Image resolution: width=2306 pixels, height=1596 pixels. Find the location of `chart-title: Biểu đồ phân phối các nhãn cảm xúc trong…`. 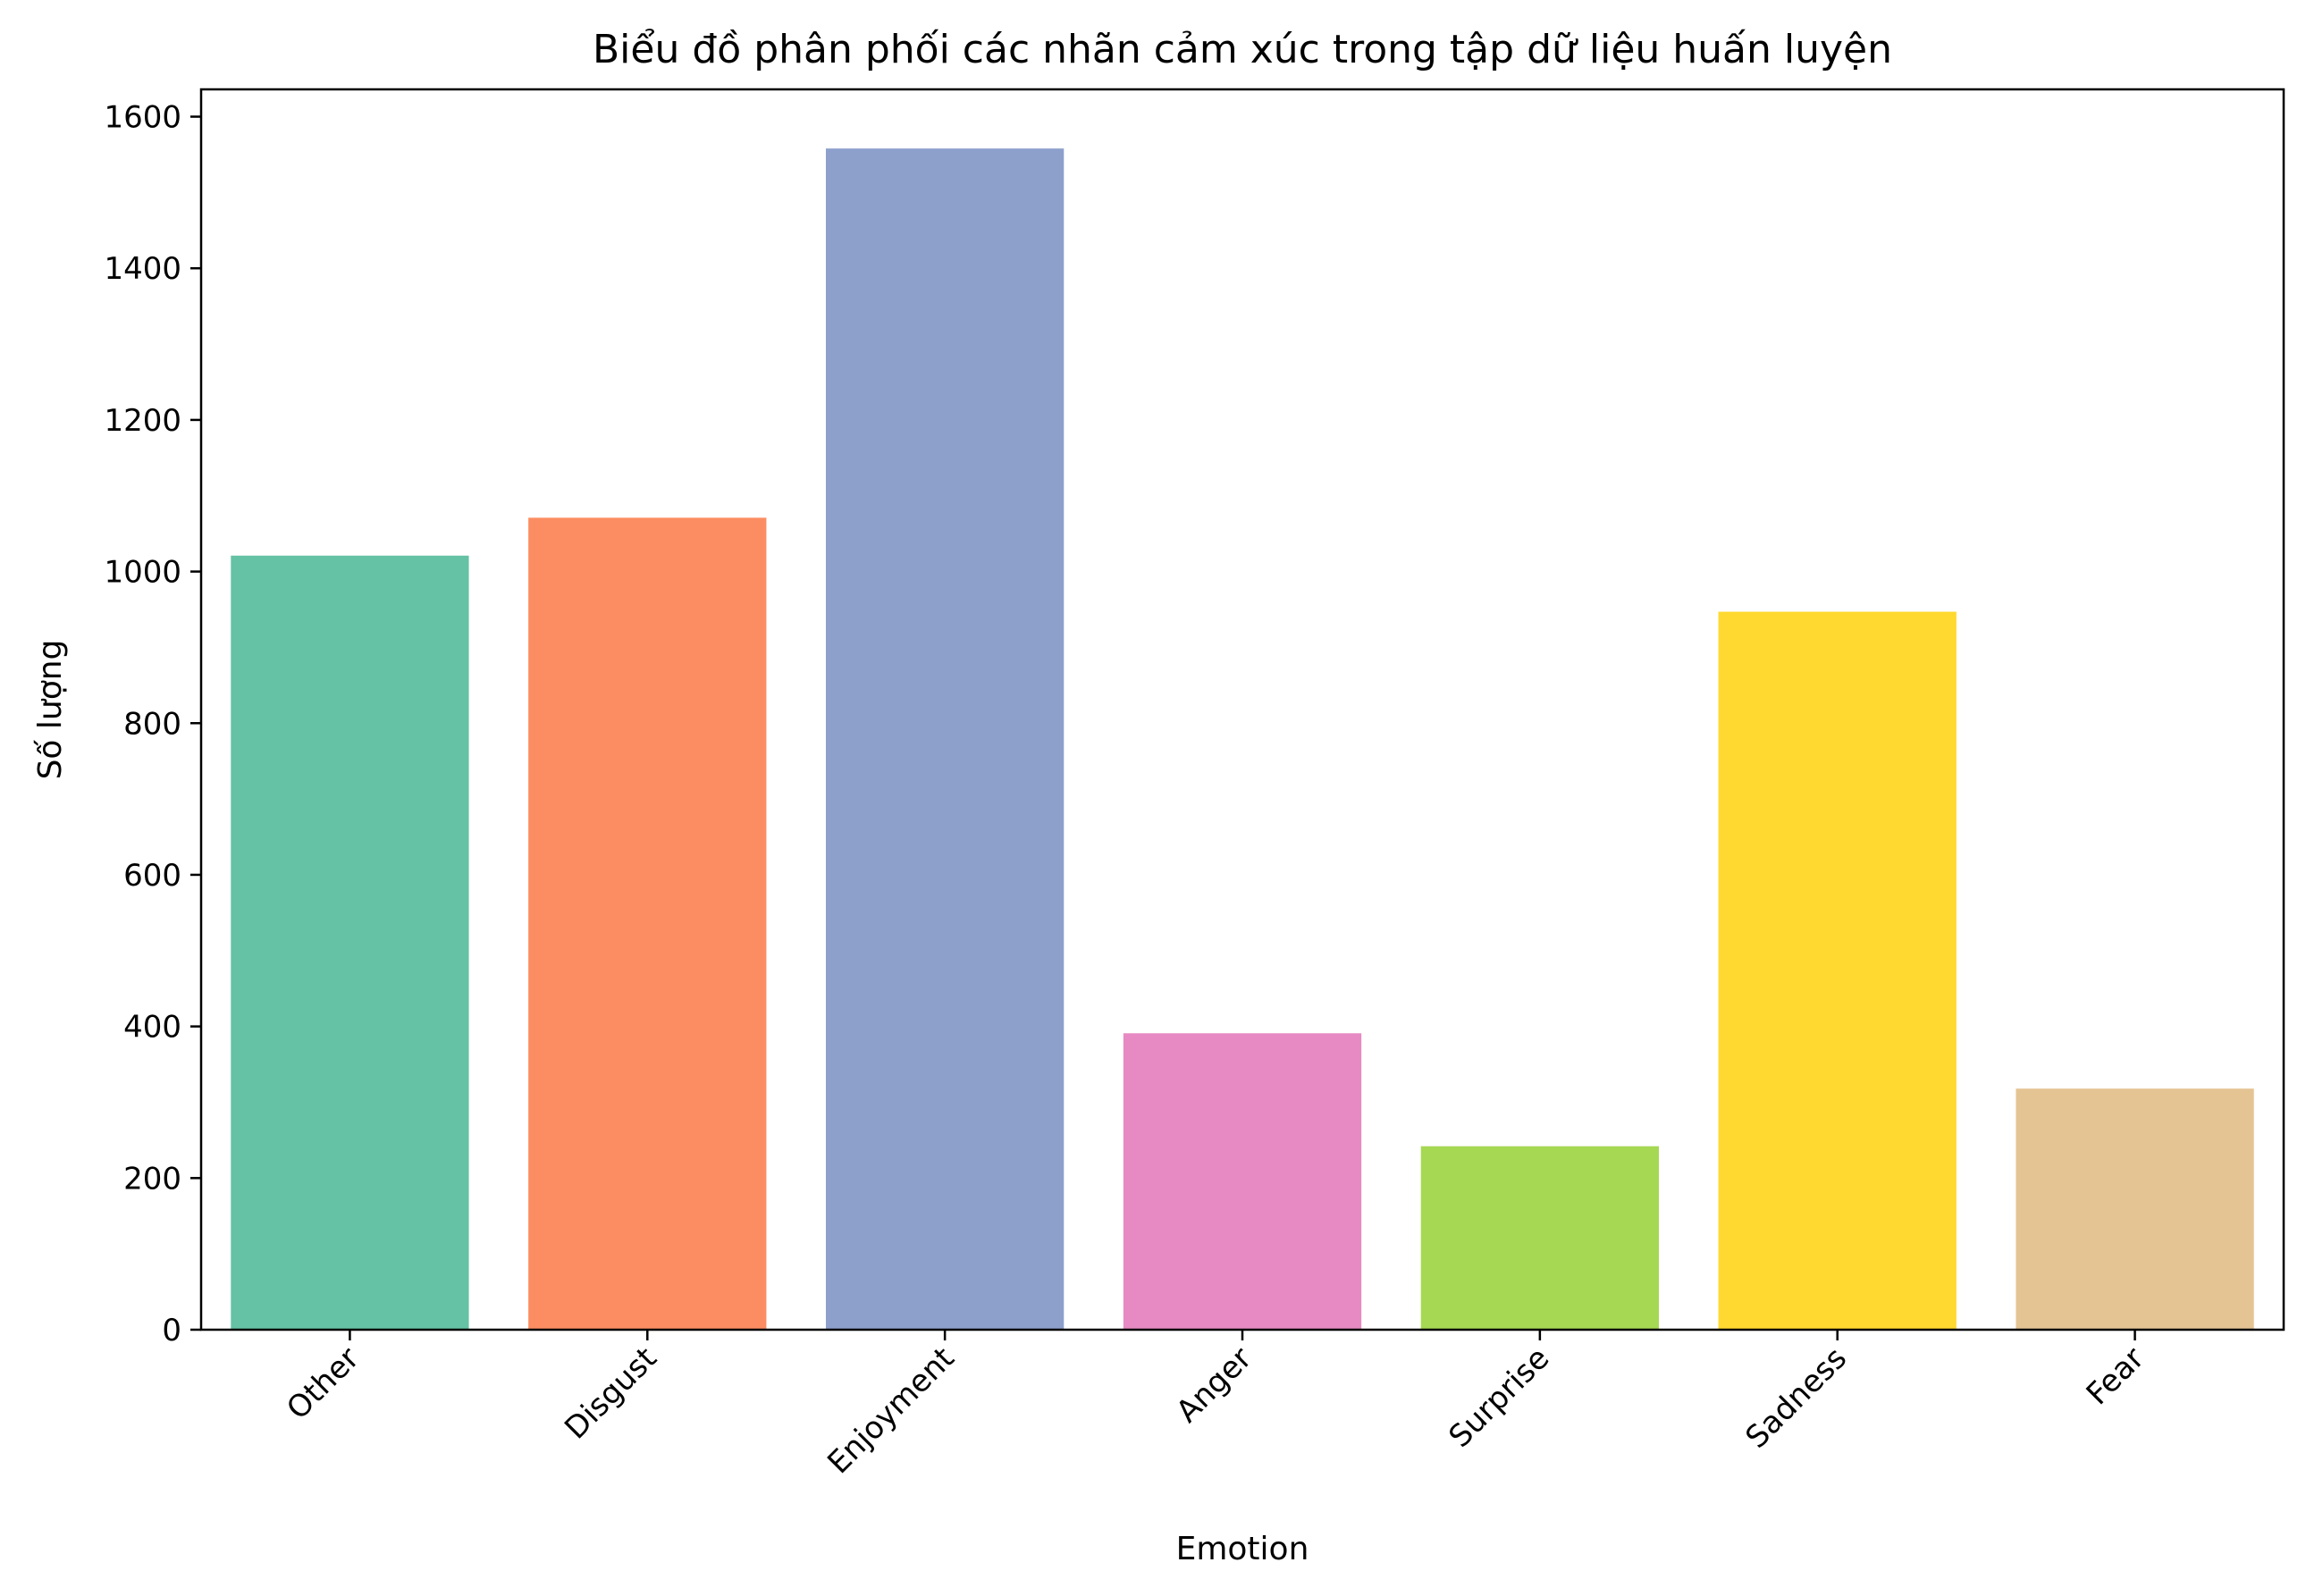

chart-title: Biểu đồ phân phối các nhãn cảm xúc trong… is located at coordinates (1242, 49).